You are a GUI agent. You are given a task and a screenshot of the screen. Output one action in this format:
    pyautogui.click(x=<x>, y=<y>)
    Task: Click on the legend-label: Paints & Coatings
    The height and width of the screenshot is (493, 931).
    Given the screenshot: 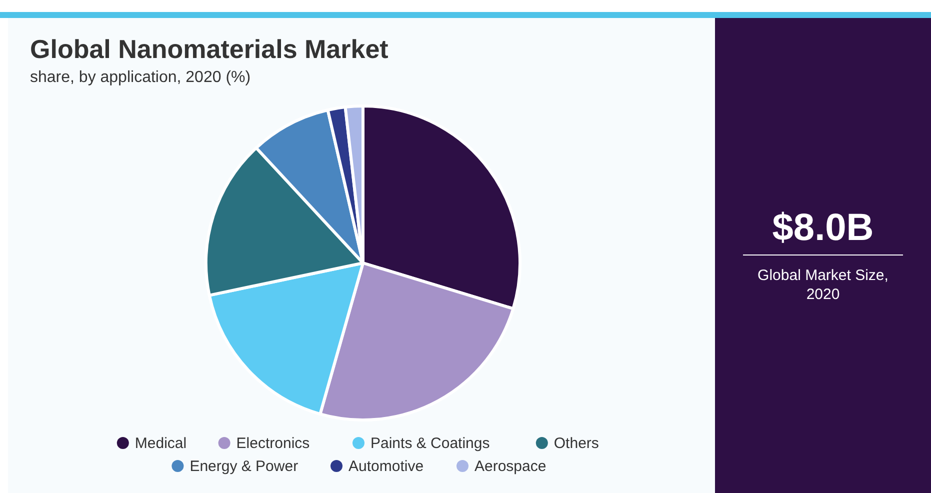 What is the action you would take?
    pyautogui.click(x=430, y=443)
    